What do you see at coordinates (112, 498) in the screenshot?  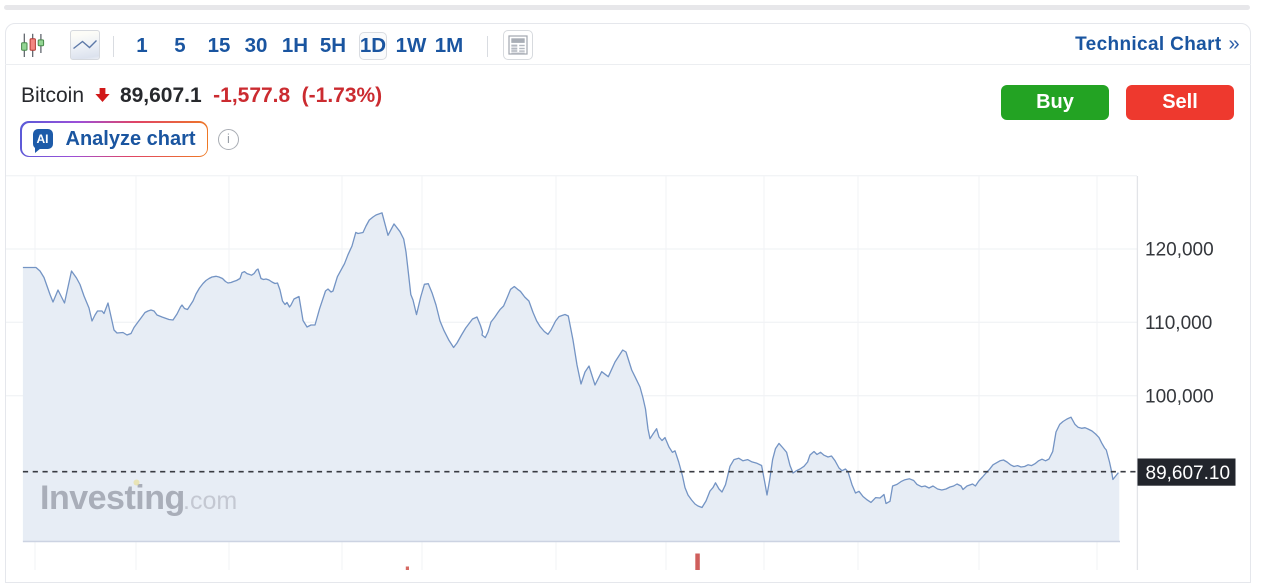 I see `svg-text: Investing` at bounding box center [112, 498].